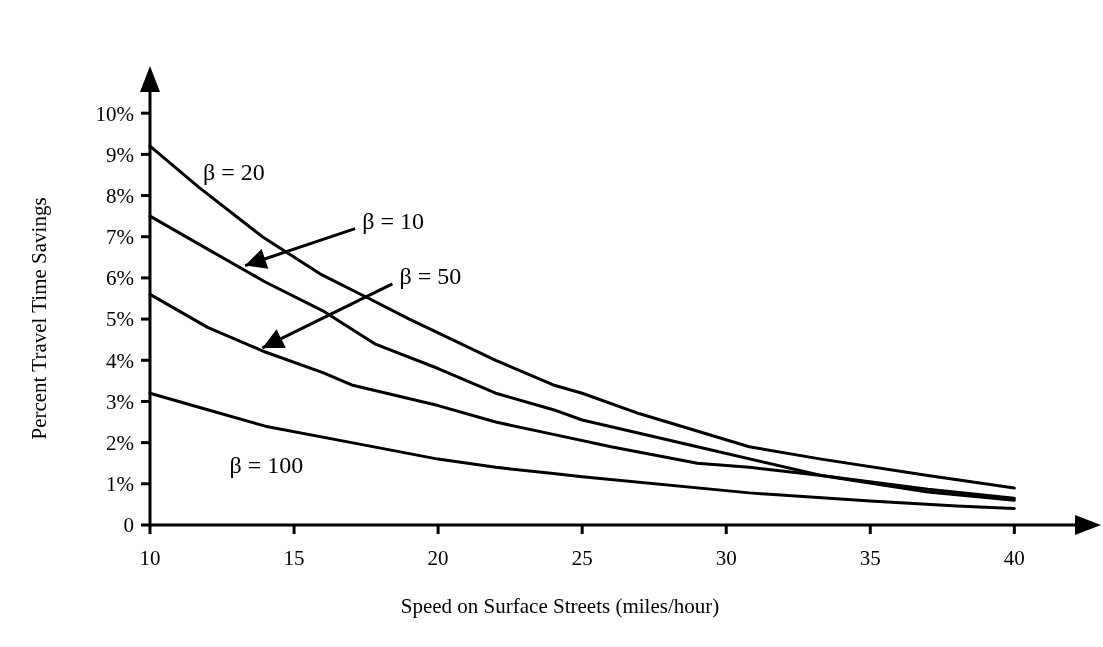  I want to click on y-tick-label: 0, so click(128, 525).